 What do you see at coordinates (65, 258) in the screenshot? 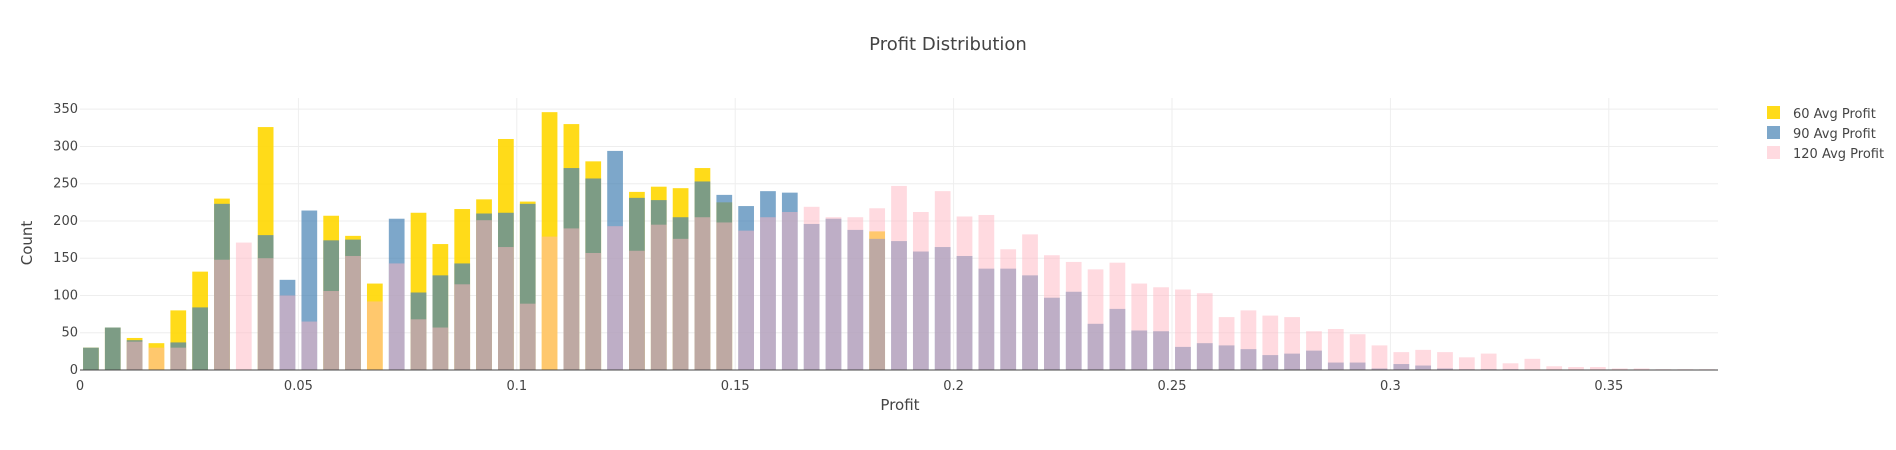
I see `y-tick-label: 150` at bounding box center [65, 258].